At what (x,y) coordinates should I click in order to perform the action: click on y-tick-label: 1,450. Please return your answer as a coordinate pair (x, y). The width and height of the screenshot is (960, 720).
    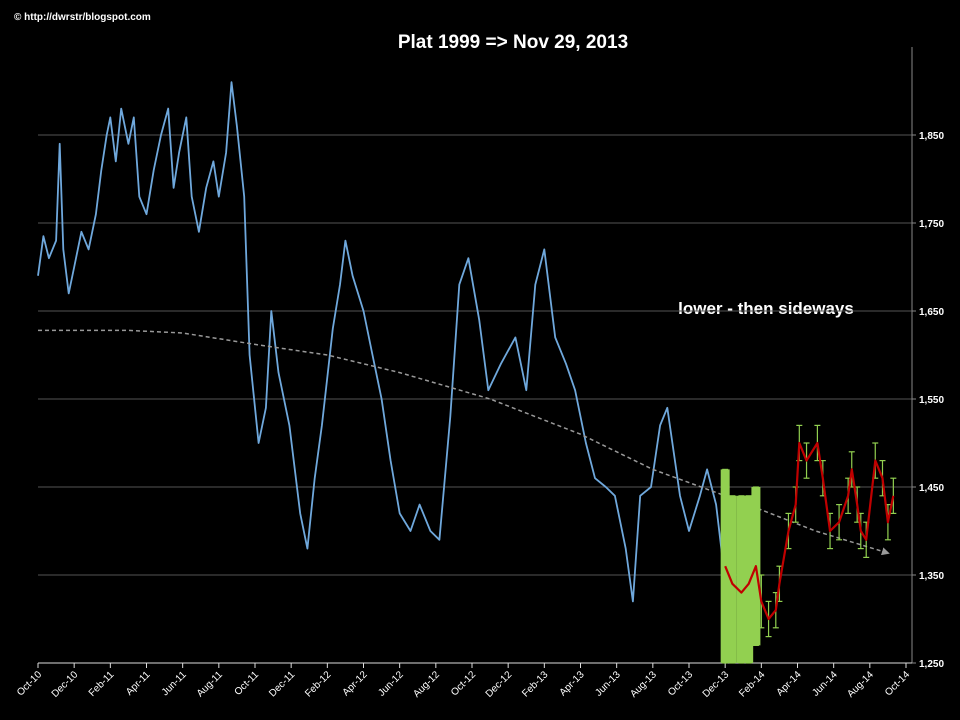
    Looking at the image, I should click on (931, 488).